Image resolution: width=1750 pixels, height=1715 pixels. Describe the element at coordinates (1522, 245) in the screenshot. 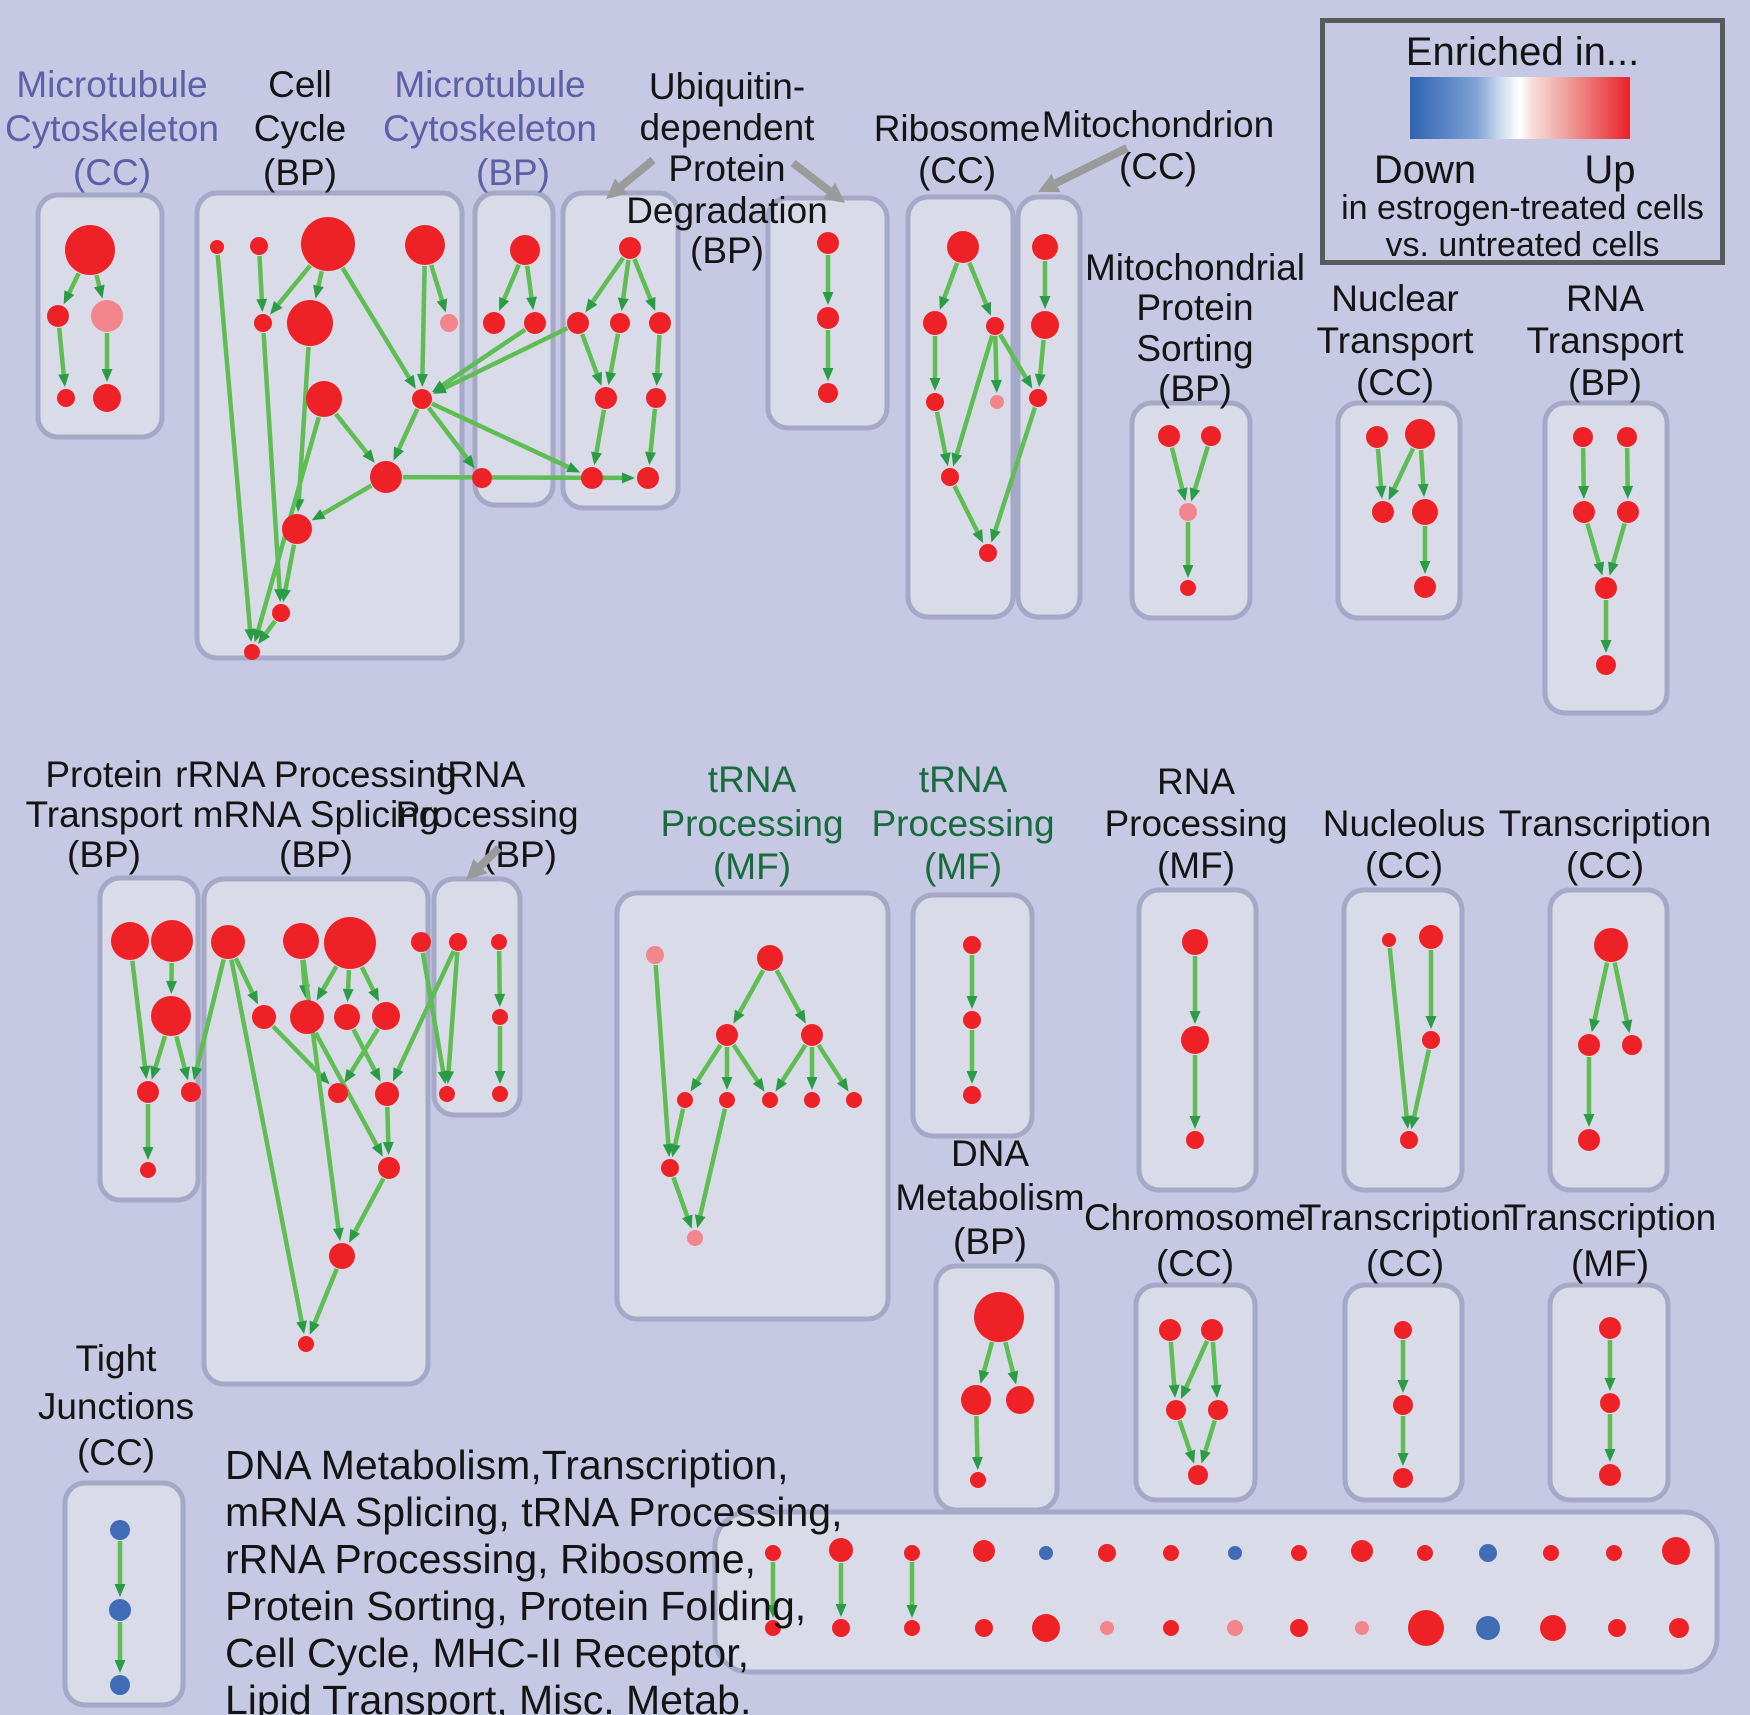

I see `legend-caption-line2: vs. untreated cells` at that location.